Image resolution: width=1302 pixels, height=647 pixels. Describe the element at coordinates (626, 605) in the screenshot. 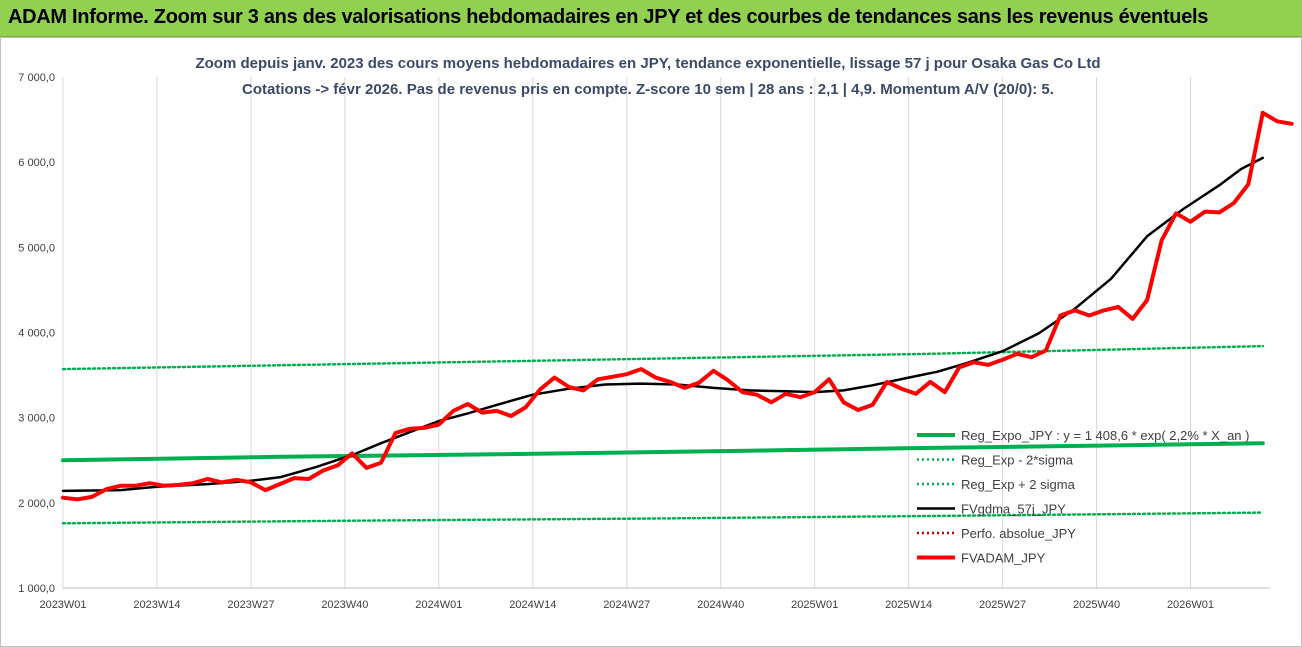

I see `x-tick-label: 2024W27` at that location.